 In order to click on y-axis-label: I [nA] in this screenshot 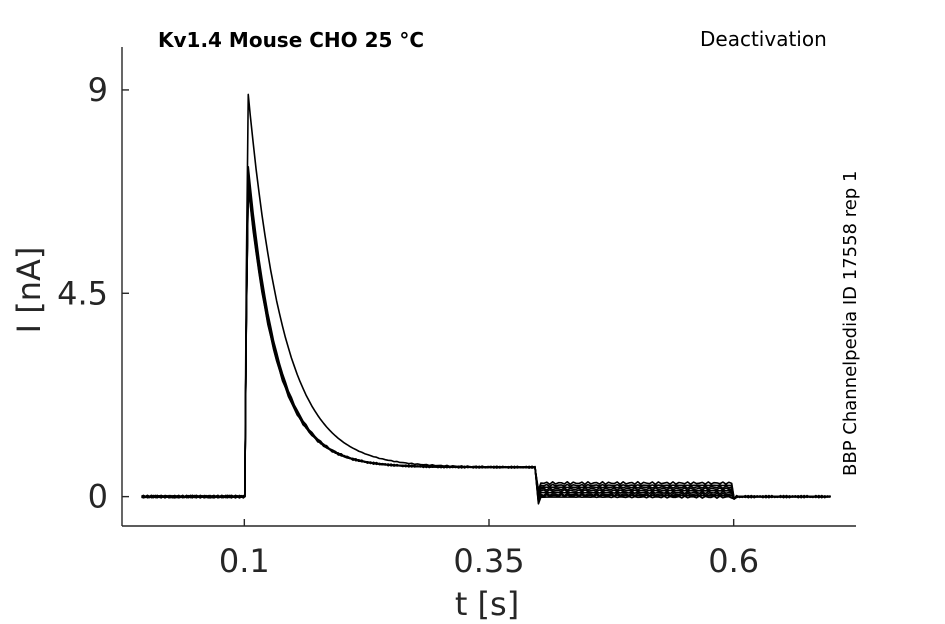, I will do `click(29, 290)`.